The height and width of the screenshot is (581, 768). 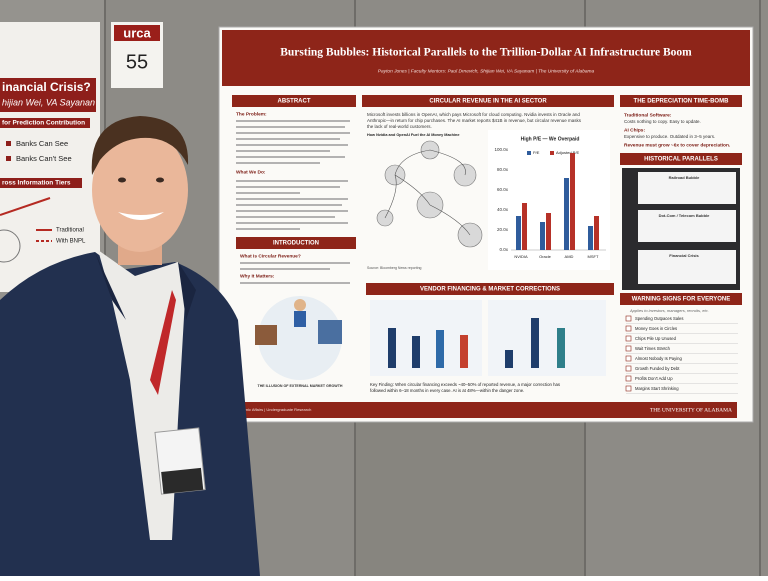 What do you see at coordinates (251, 172) in the screenshot?
I see `subheading: What We Do:` at bounding box center [251, 172].